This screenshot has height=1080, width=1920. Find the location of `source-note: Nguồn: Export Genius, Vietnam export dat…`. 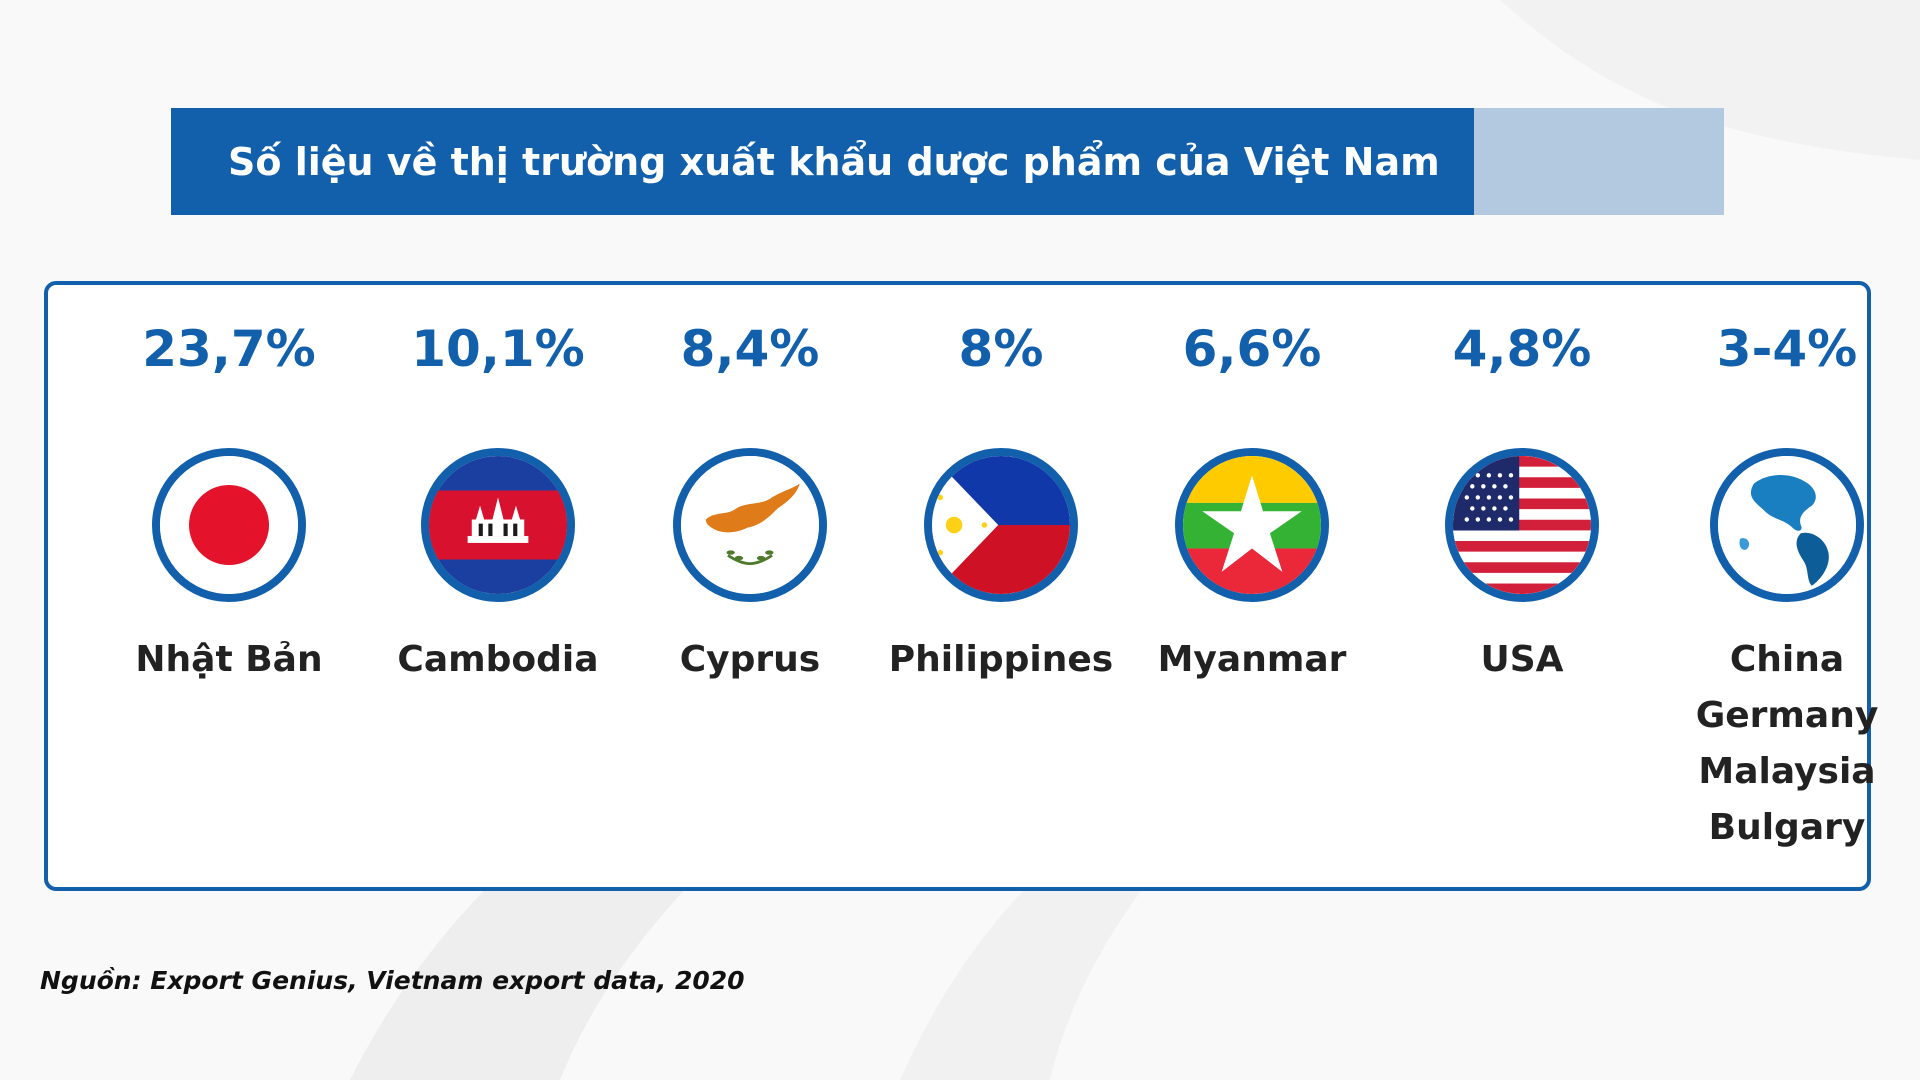

source-note: Nguồn: Export Genius, Vietnam export dat… is located at coordinates (392, 980).